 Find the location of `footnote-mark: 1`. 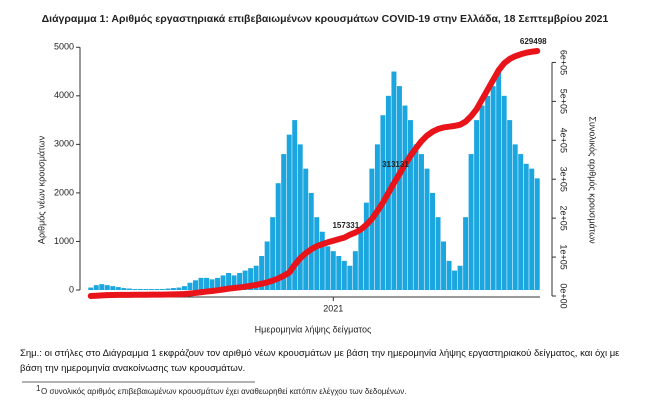

footnote-mark: 1 is located at coordinates (38, 388).